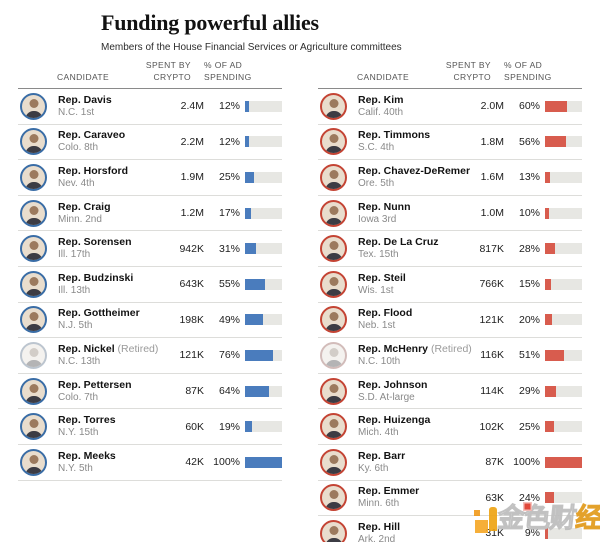 The image size is (600, 542). I want to click on candidate-name: Rep. Budzinski, so click(96, 277).